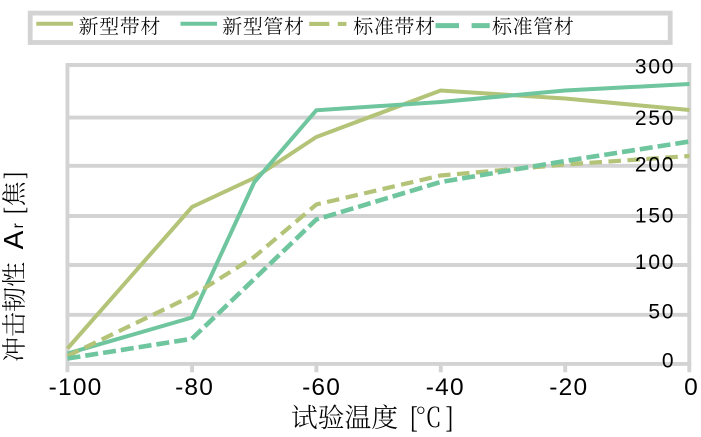  I want to click on svg-text: -100, so click(76, 387).